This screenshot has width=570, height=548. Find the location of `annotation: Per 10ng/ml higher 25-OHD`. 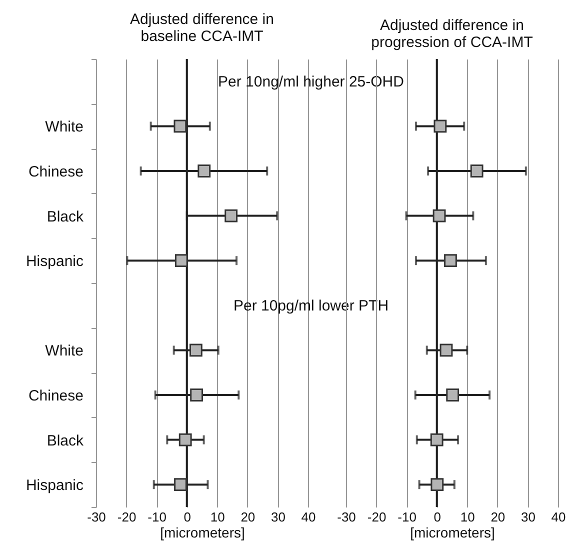

annotation: Per 10ng/ml higher 25-OHD is located at coordinates (311, 81).